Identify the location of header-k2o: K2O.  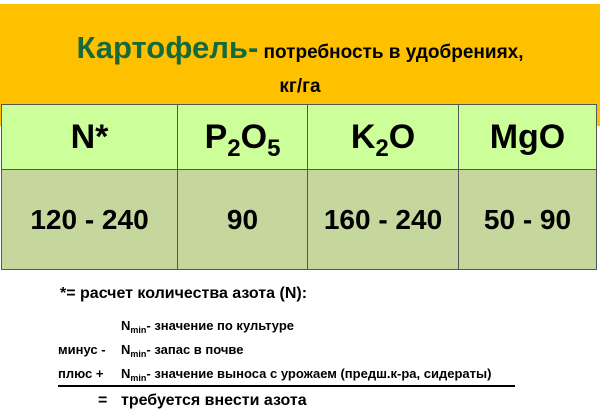
(383, 137).